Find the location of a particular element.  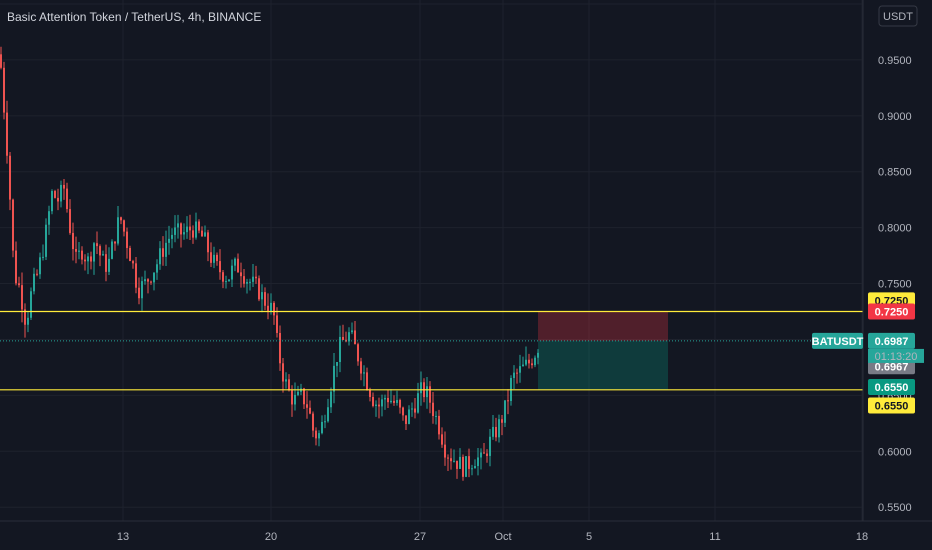

x-tick-label: 13 is located at coordinates (123, 537).